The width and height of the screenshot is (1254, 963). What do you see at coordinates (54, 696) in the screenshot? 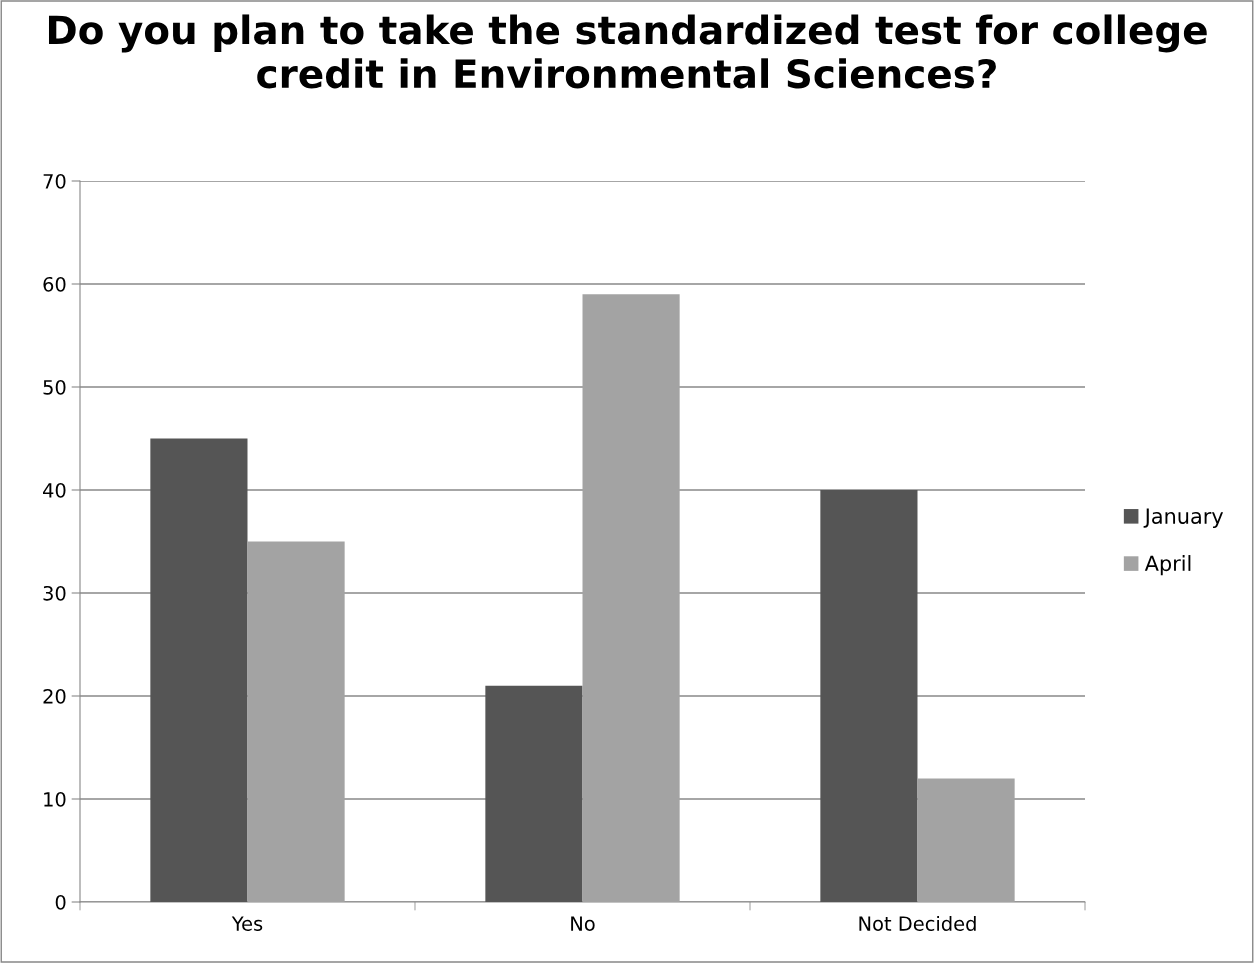
I see `y-tick-label: 20` at bounding box center [54, 696].